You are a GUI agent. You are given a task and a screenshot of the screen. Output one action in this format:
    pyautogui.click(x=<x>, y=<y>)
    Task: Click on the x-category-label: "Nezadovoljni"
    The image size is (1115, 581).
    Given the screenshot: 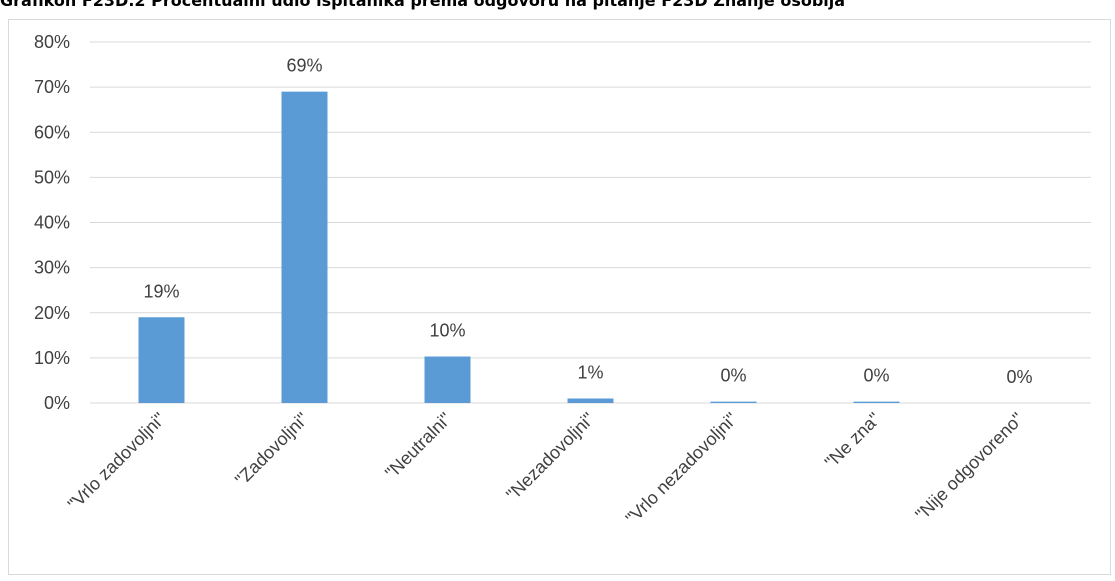 What is the action you would take?
    pyautogui.click(x=550, y=457)
    